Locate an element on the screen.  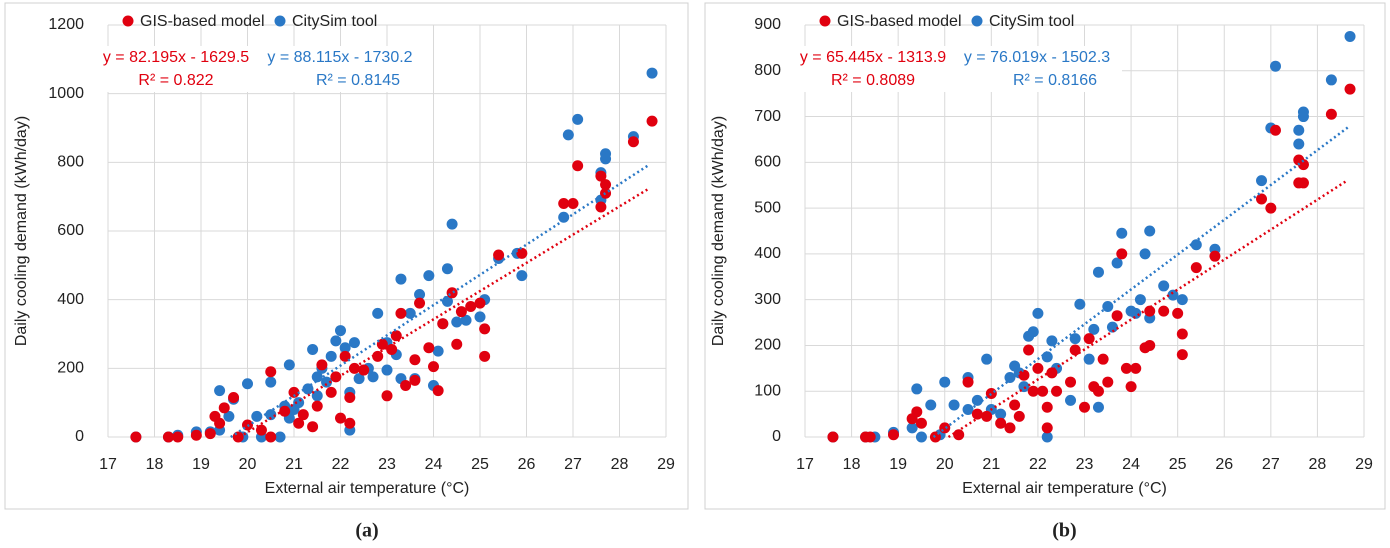
y-tick-label: 100 is located at coordinates (767, 390).